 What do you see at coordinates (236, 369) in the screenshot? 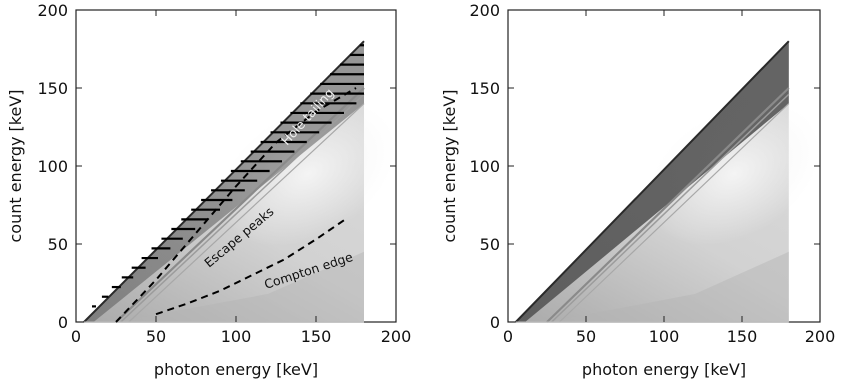
I see `left-x-axis-label: photon energy [keV]` at bounding box center [236, 369].